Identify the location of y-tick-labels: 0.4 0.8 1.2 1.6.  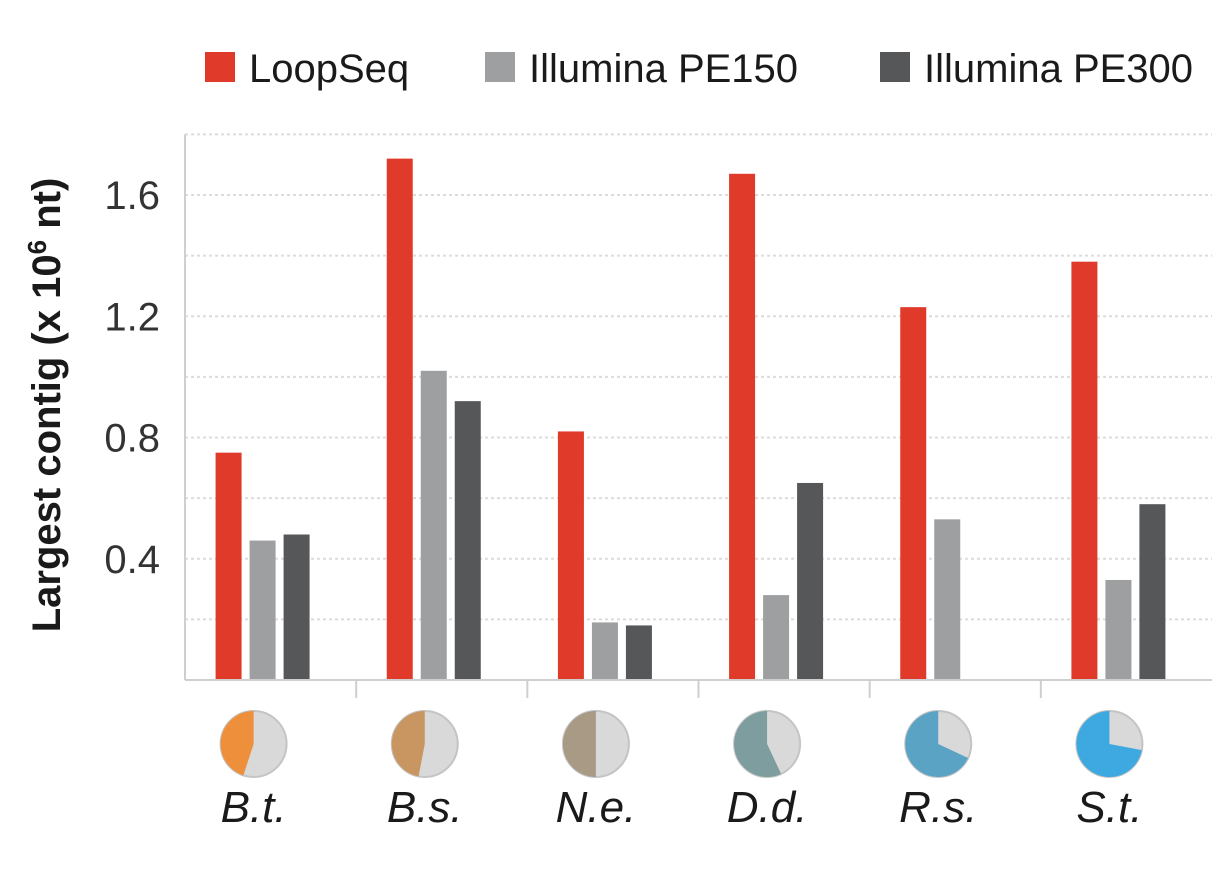
(132, 378).